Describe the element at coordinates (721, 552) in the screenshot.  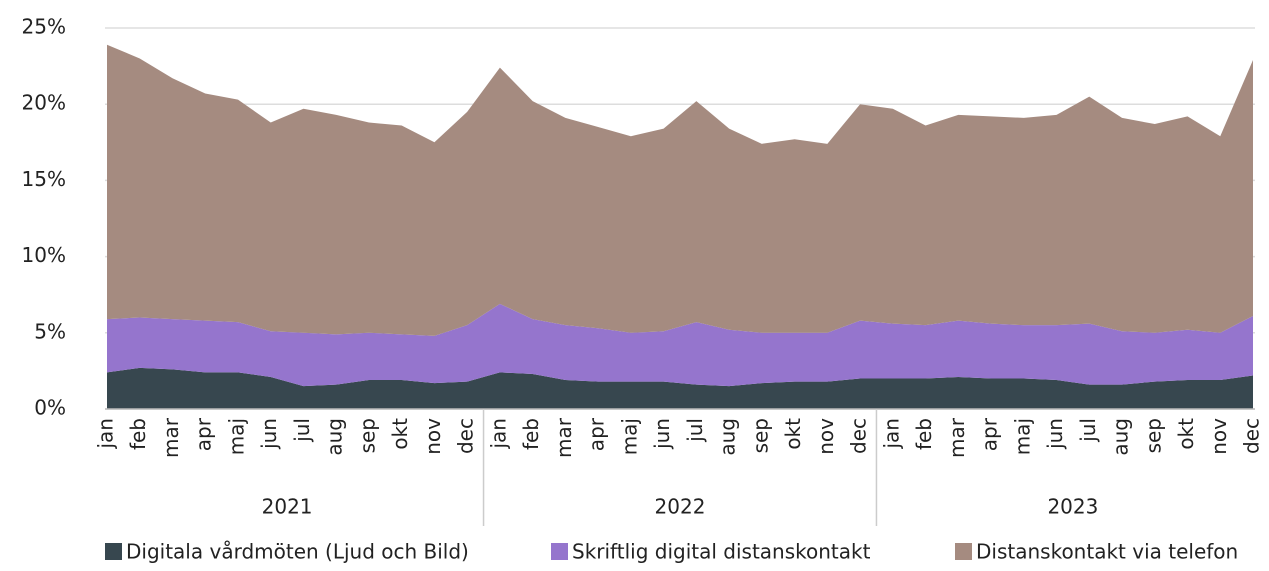
I see `legend-label: Skriftlig digital distanskontakt` at that location.